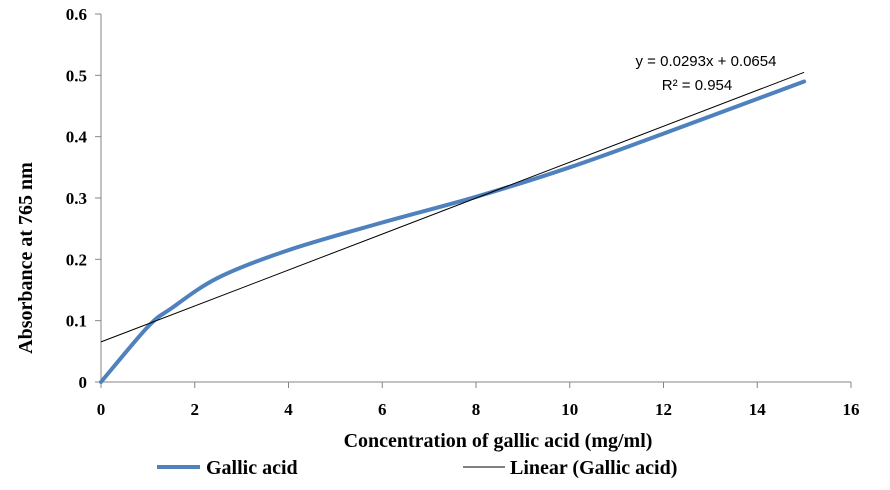 This screenshot has height=490, width=890. I want to click on x-axis-title: Concentration of gallic acid (mg/ml), so click(498, 441).